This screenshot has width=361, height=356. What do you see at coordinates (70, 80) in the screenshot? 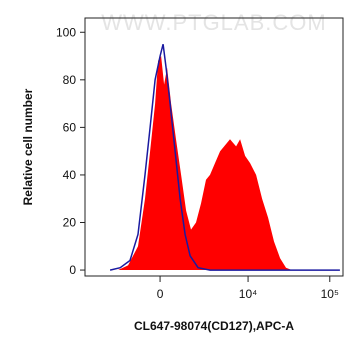
I see `y-tick-label: 80` at bounding box center [70, 80].